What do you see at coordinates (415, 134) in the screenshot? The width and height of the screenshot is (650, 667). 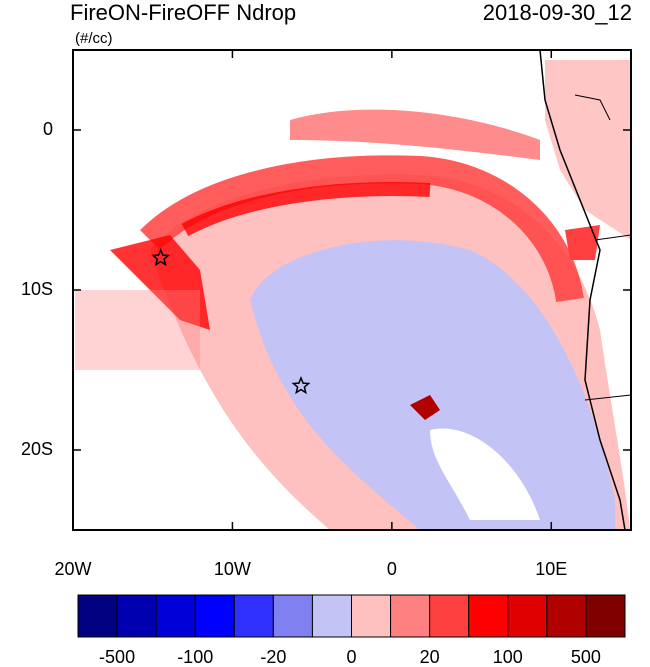 I see `north-band` at bounding box center [415, 134].